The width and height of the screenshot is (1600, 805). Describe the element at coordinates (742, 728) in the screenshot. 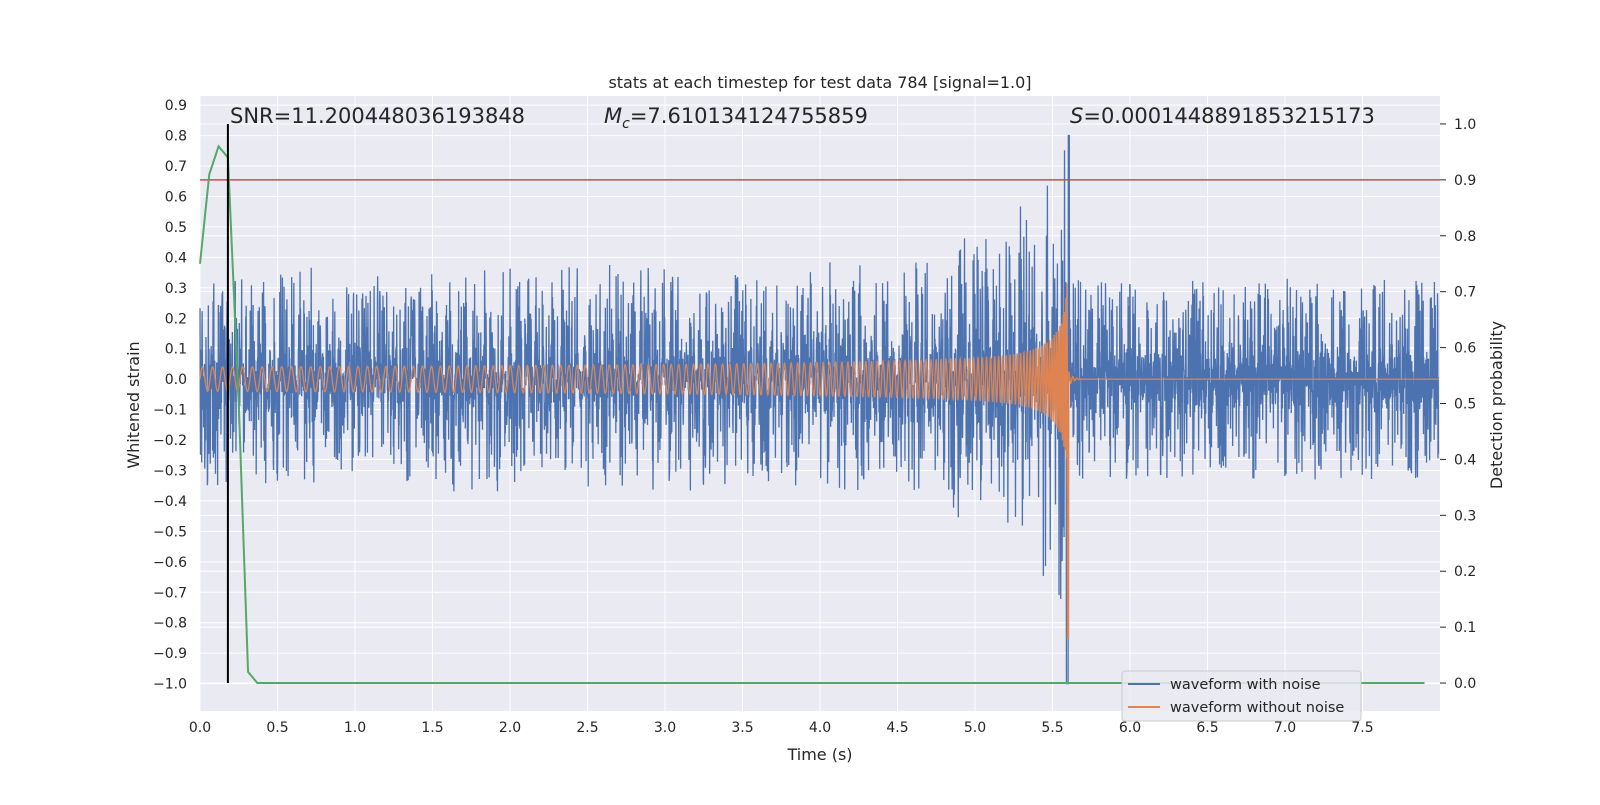

I see `x-tick-label: 3.5` at that location.